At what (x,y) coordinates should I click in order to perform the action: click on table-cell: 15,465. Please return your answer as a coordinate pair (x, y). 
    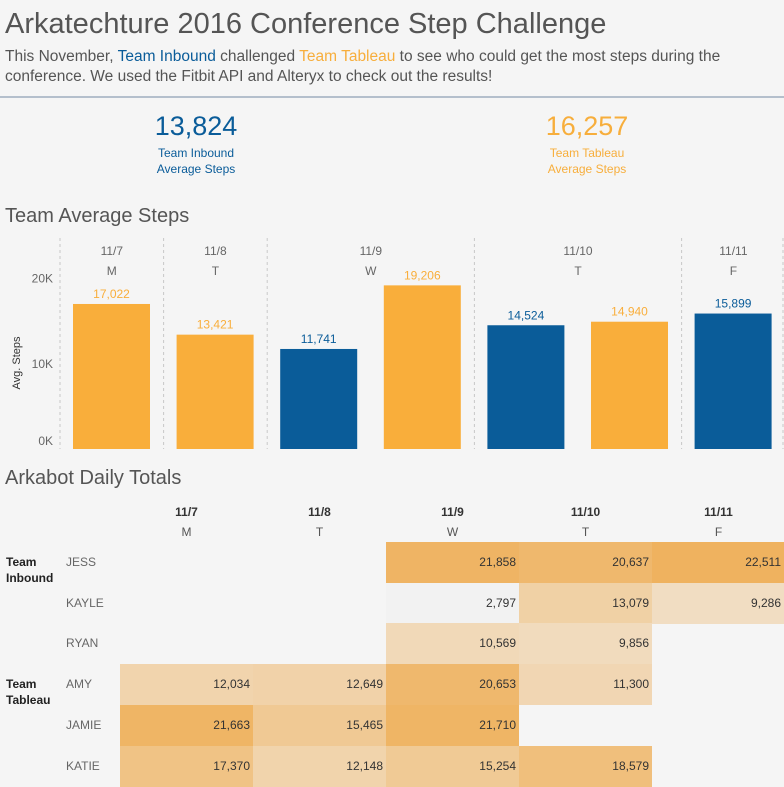
    Looking at the image, I should click on (319, 725).